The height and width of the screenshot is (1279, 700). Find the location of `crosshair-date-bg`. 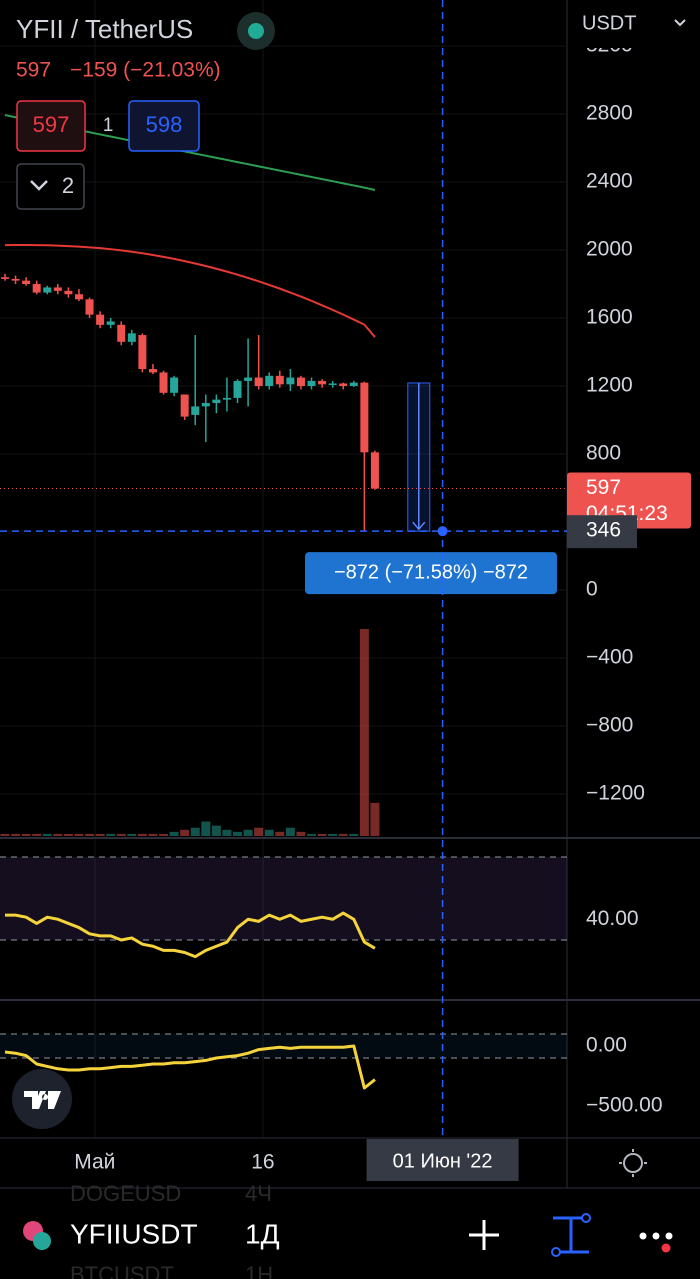

crosshair-date-bg is located at coordinates (442, 1160).